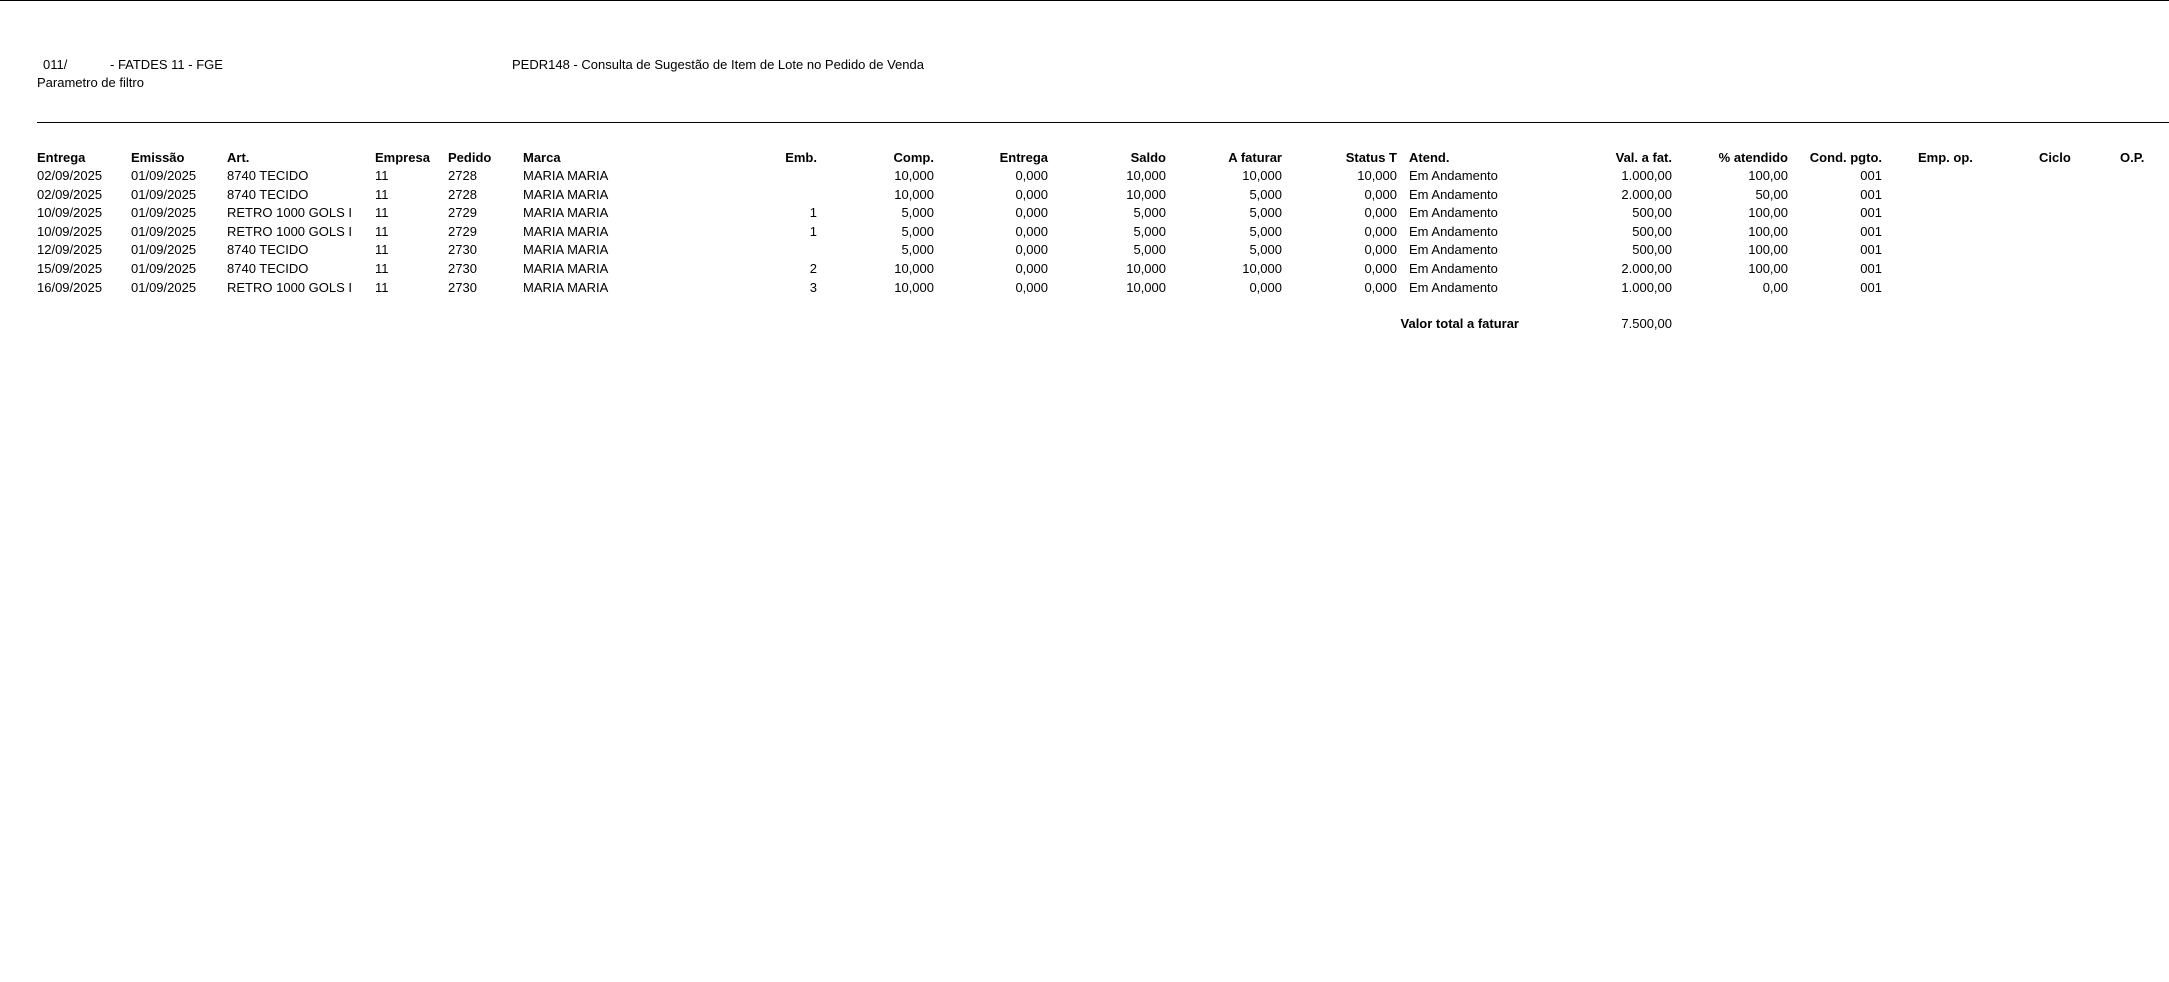 The image size is (2169, 982). What do you see at coordinates (813, 287) in the screenshot?
I see `cell-emb: 3` at bounding box center [813, 287].